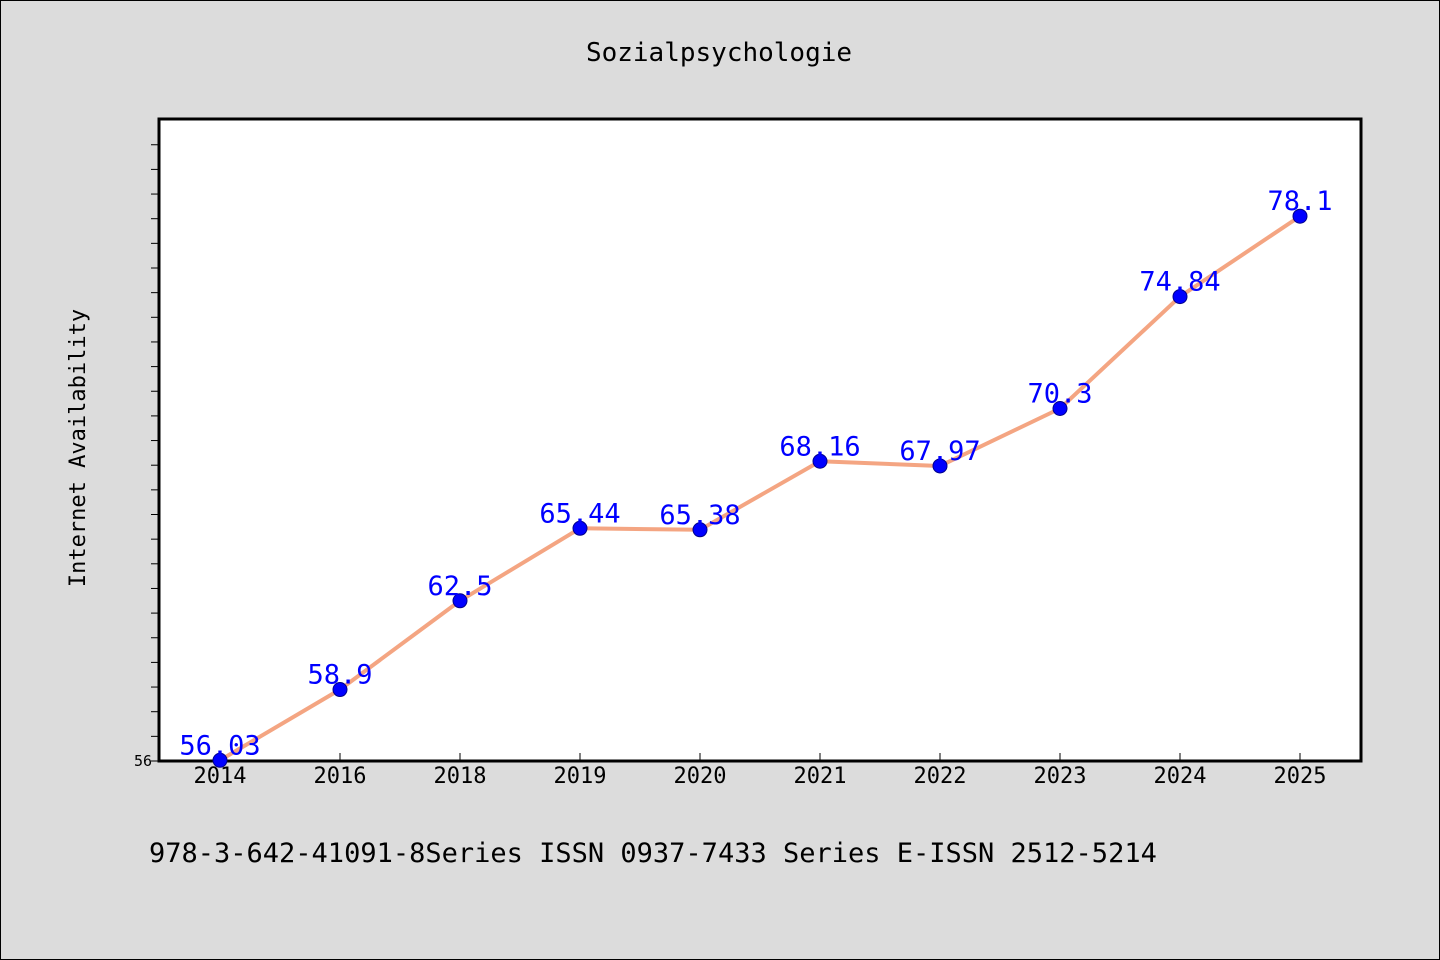  What do you see at coordinates (143, 761) in the screenshot?
I see `y-tick-label: 56` at bounding box center [143, 761].